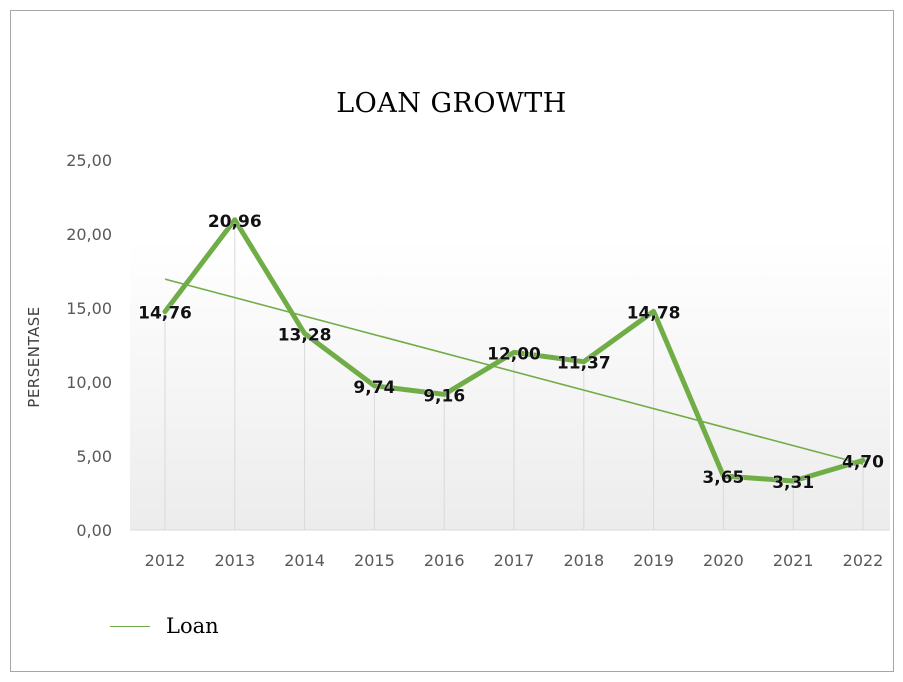 The height and width of the screenshot is (682, 903). I want to click on x-tick-label: 2017, so click(514, 560).